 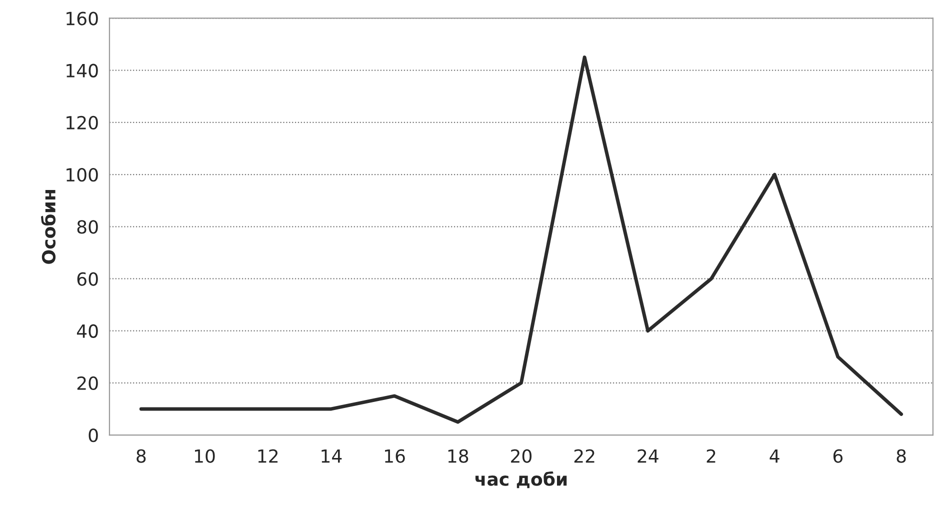 I want to click on x-tick-label: 10, so click(x=204, y=456).